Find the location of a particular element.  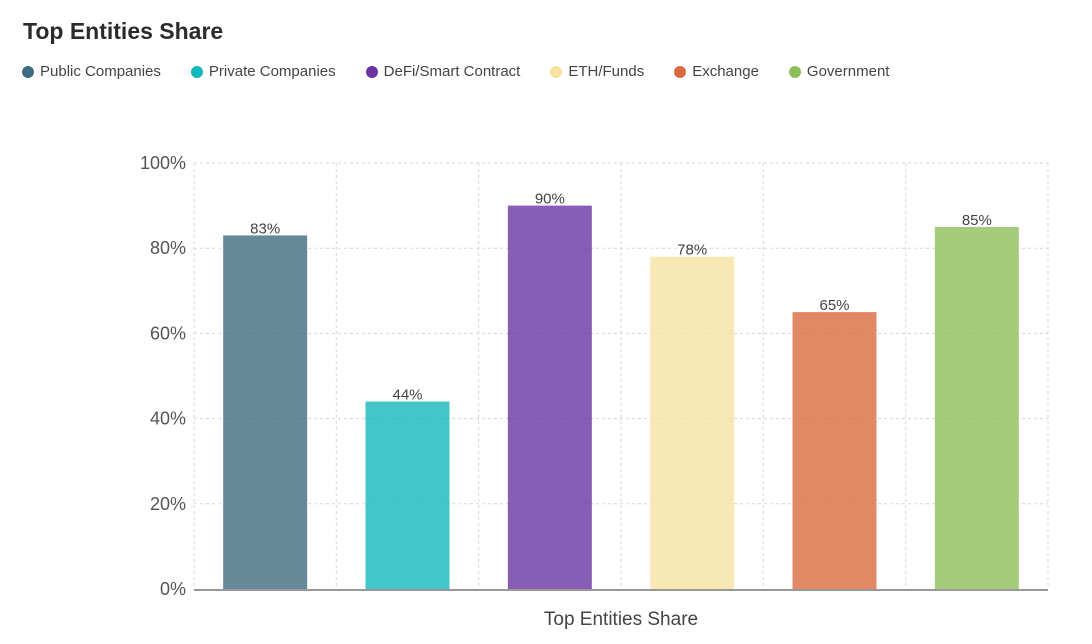

legend-item: Public Companies is located at coordinates (91, 71).